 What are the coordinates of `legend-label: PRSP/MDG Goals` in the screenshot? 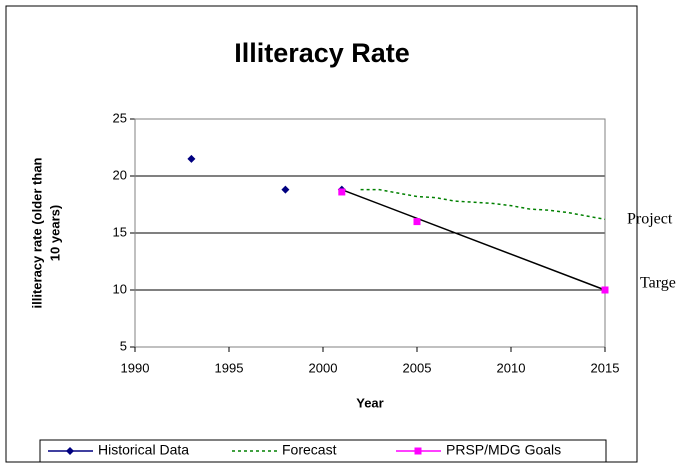 It's located at (503, 450).